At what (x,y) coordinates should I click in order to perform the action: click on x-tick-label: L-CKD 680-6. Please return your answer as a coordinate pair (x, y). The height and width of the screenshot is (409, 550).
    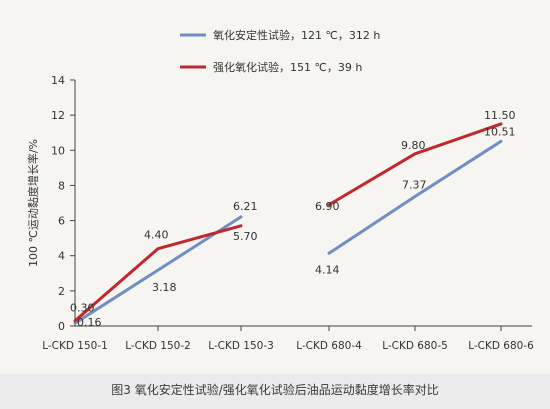
    Looking at the image, I should click on (501, 346).